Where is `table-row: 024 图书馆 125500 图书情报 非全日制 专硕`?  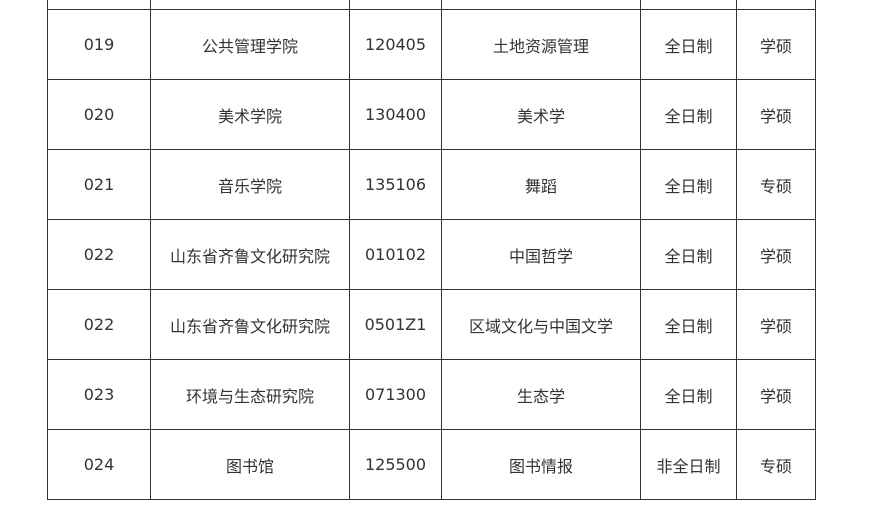
table-row: 024 图书馆 125500 图书情报 非全日制 专硕 is located at coordinates (431, 464).